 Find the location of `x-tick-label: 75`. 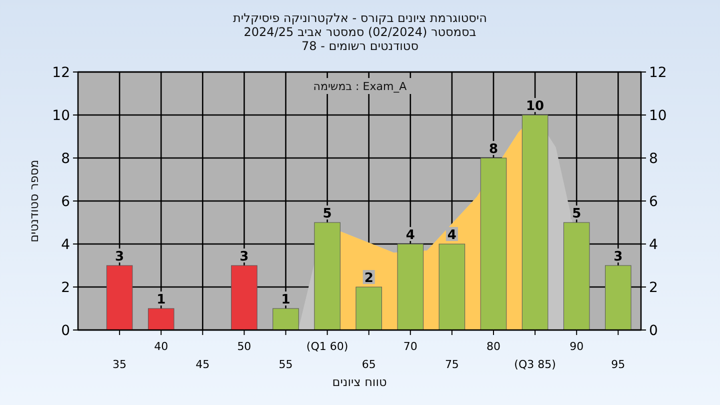

x-tick-label: 75 is located at coordinates (451, 364).